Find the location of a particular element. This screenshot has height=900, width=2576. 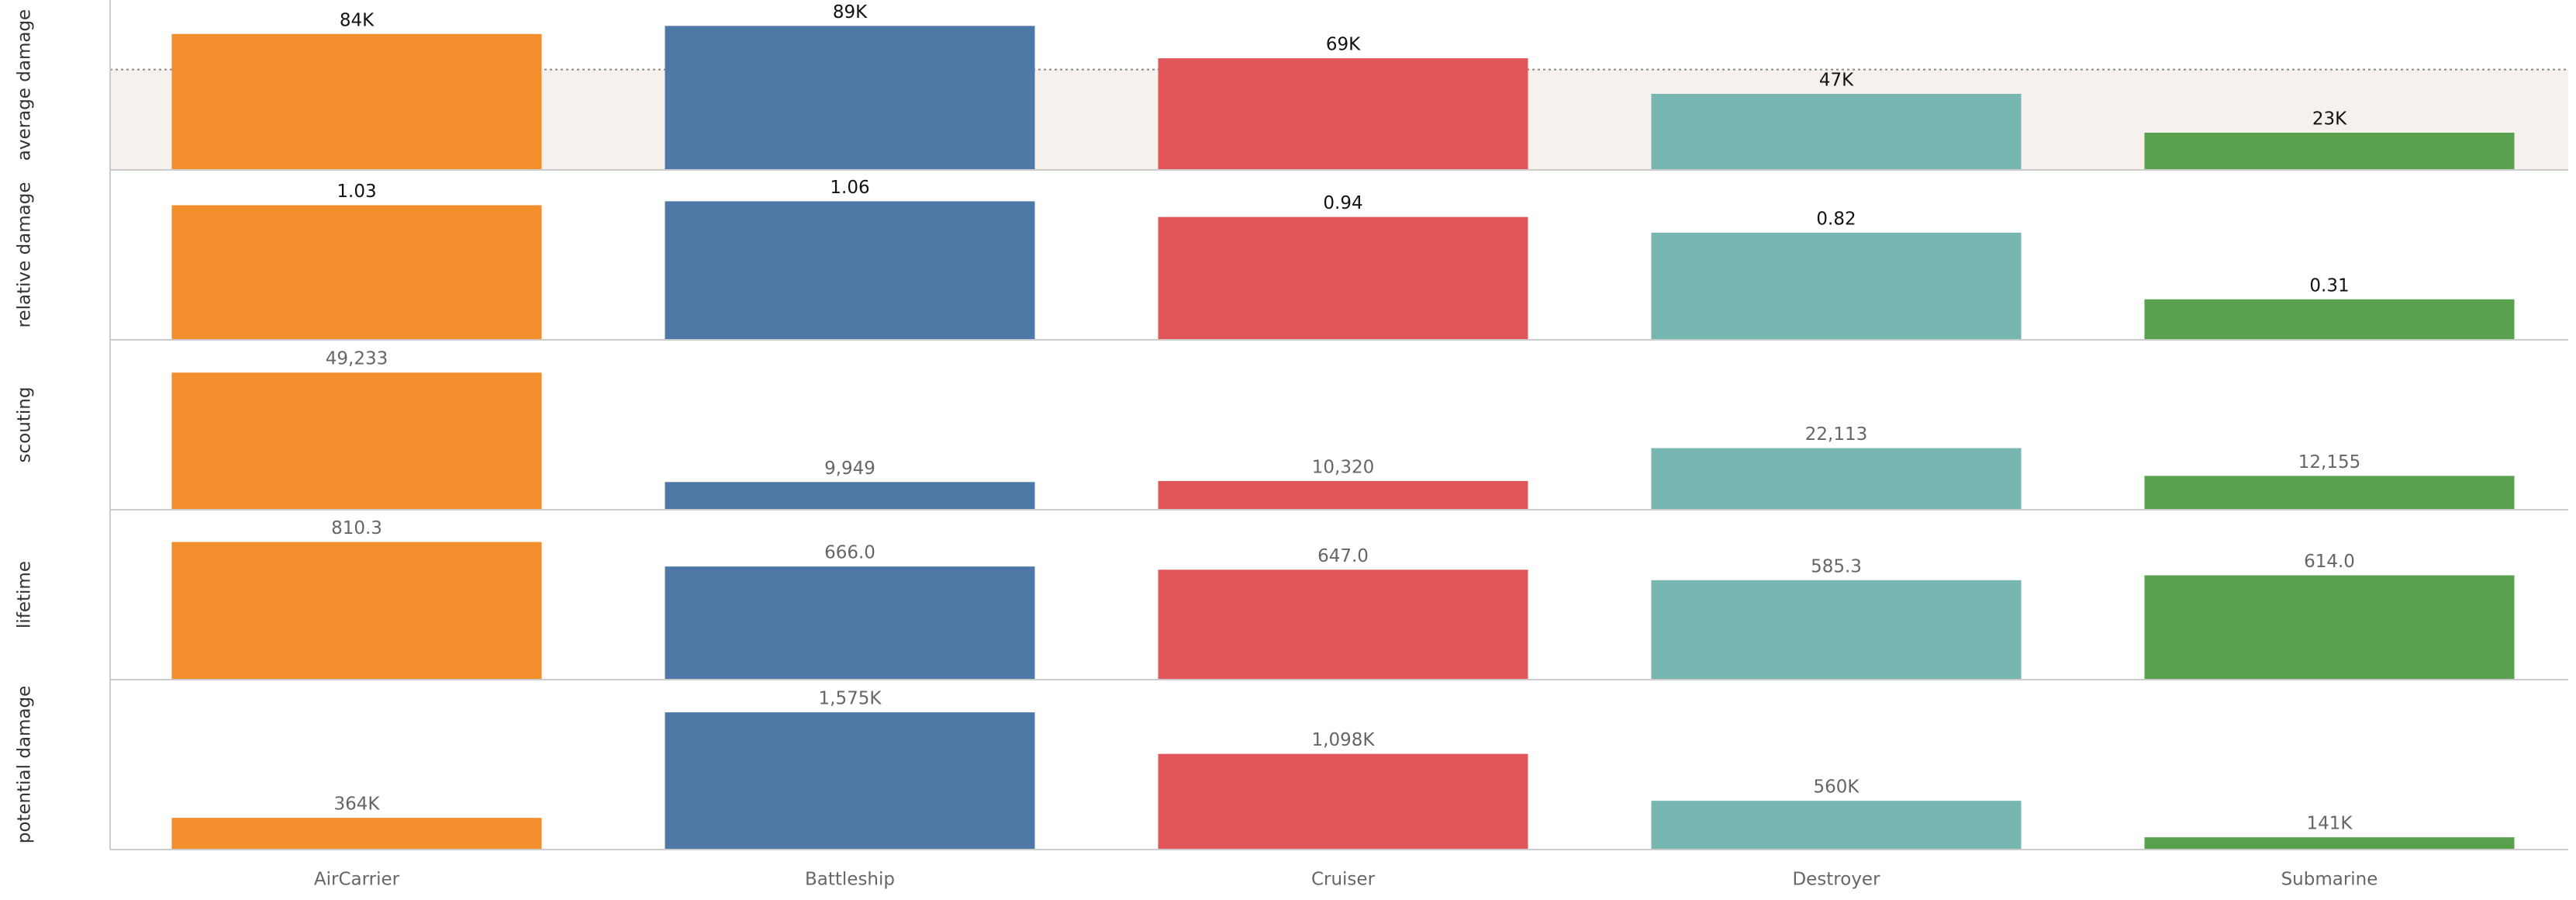

axis-title: relative damage is located at coordinates (25, 254).